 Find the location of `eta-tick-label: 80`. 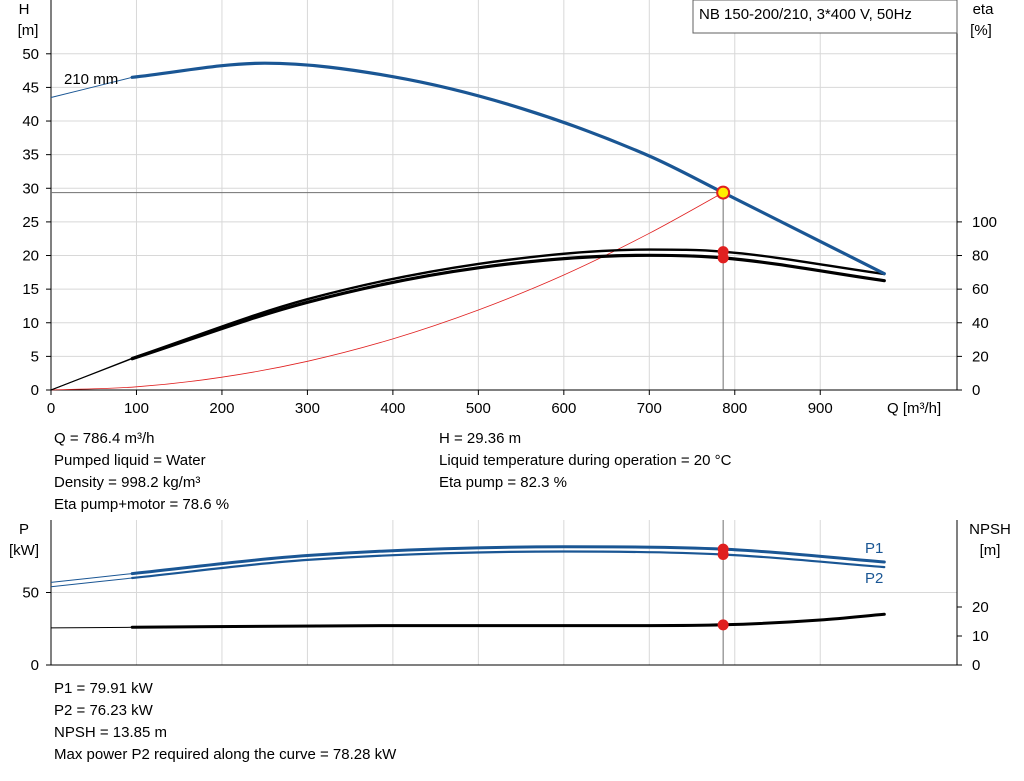

eta-tick-label: 80 is located at coordinates (980, 256).